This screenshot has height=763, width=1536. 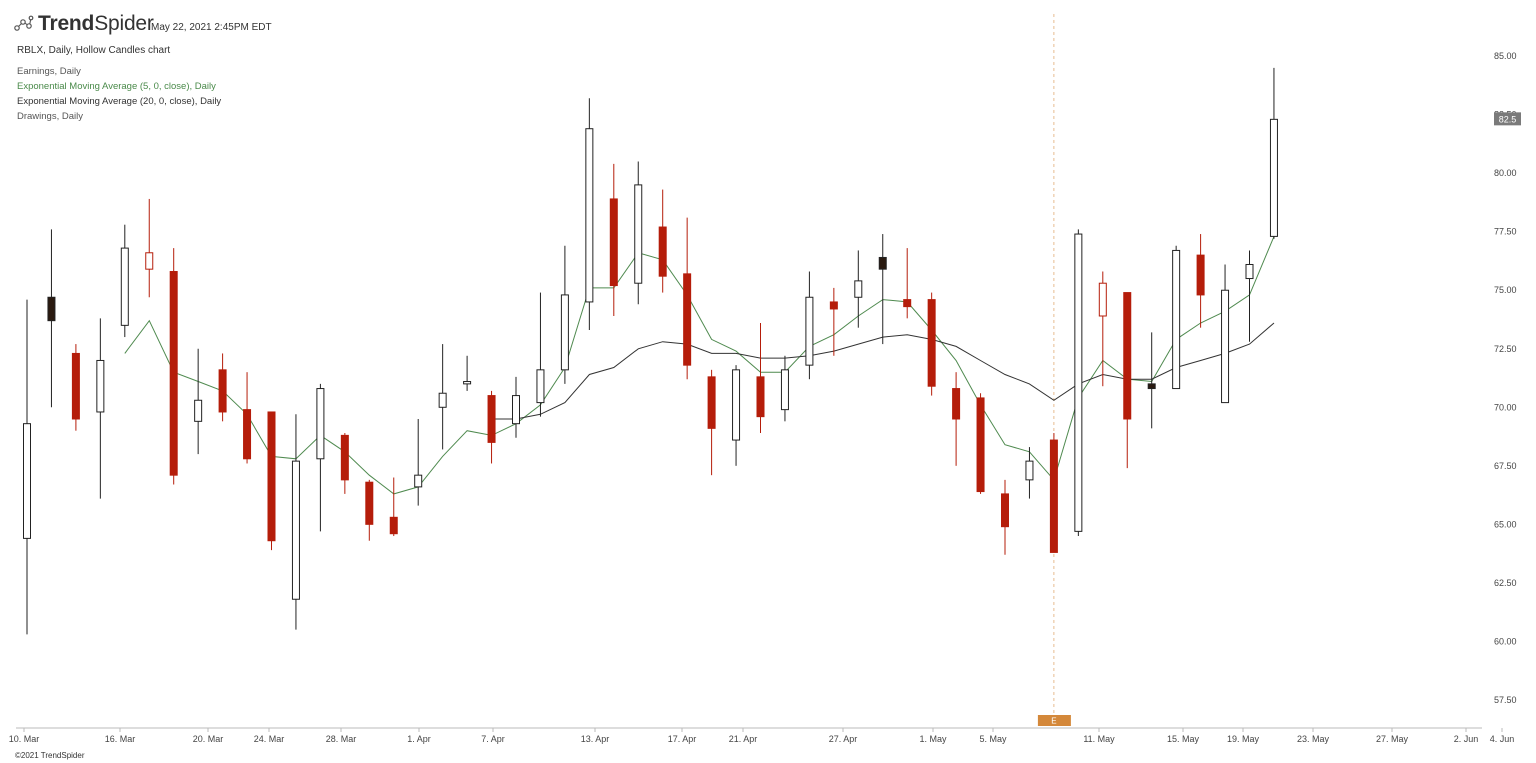 I want to click on legend-item-earnings: Earnings, Daily, so click(x=49, y=71).